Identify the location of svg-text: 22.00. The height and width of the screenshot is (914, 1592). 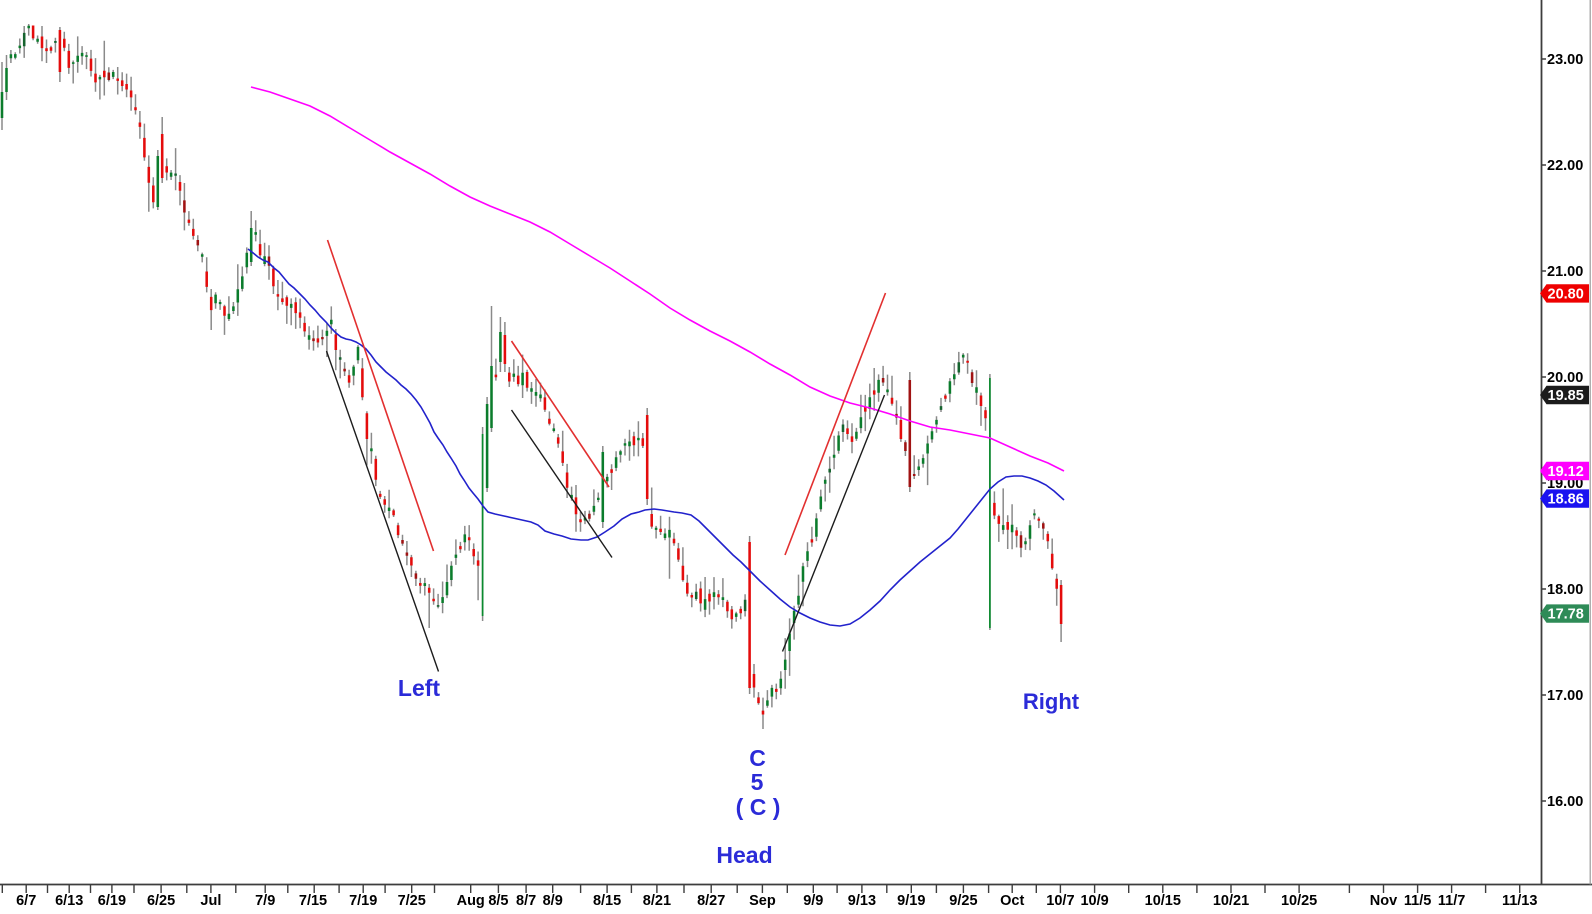
(1565, 166).